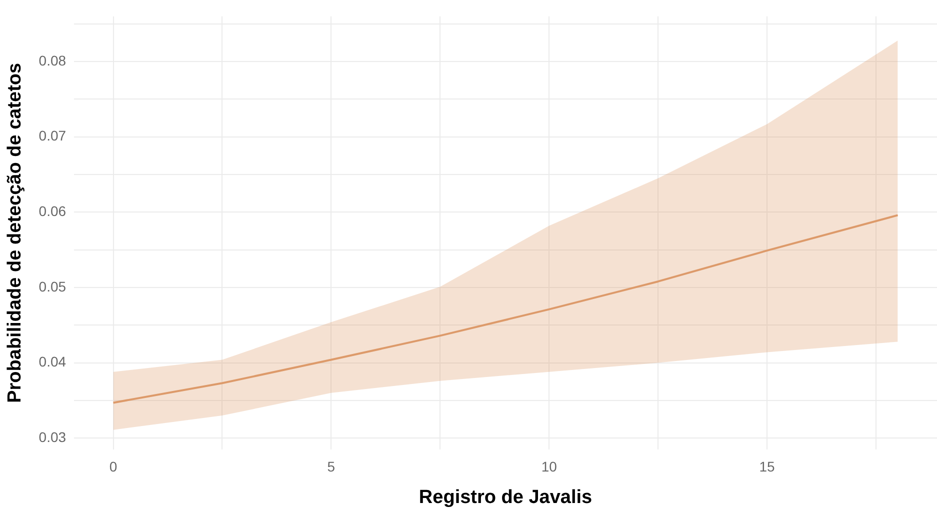 This screenshot has width=937, height=511. Describe the element at coordinates (505, 497) in the screenshot. I see `x-axis-title: Registro de Javalis` at that location.